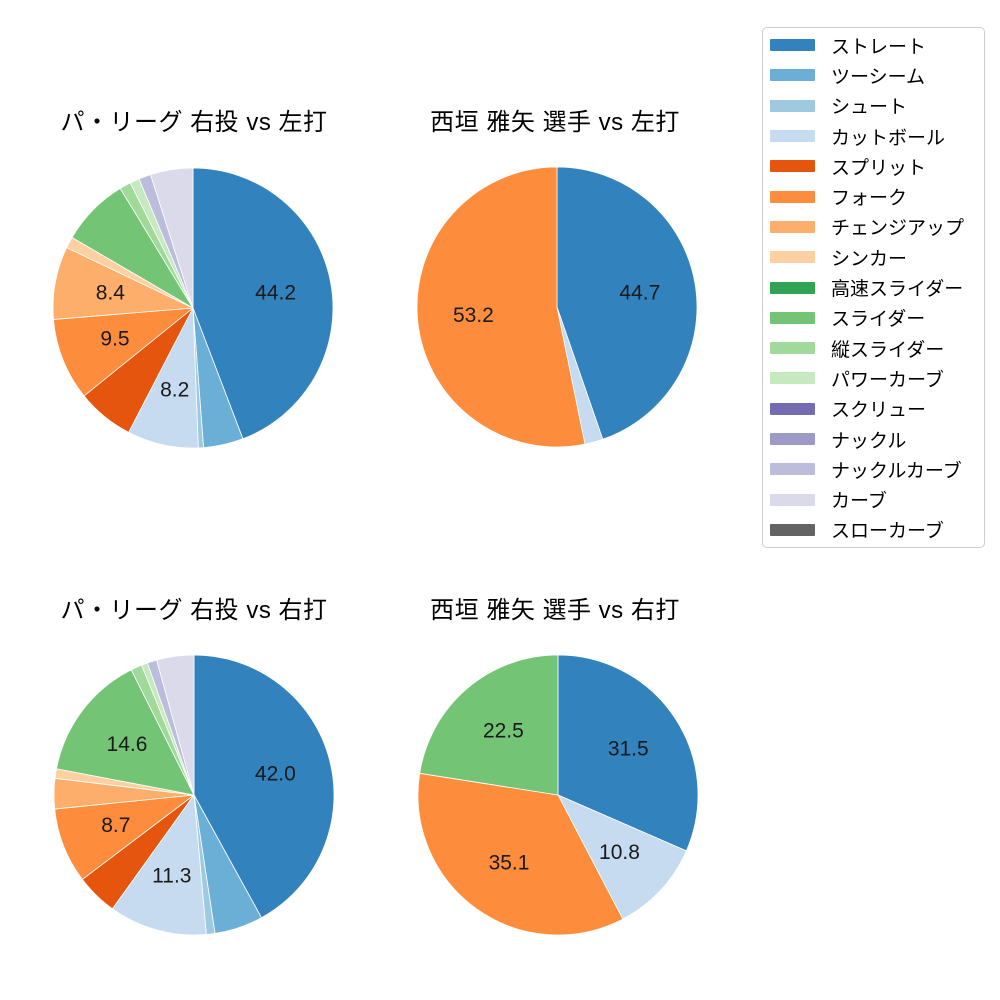  I want to click on chart-title-pa-league-vs-right: パ・リーグ 右投 vs 右打, so click(194, 610).